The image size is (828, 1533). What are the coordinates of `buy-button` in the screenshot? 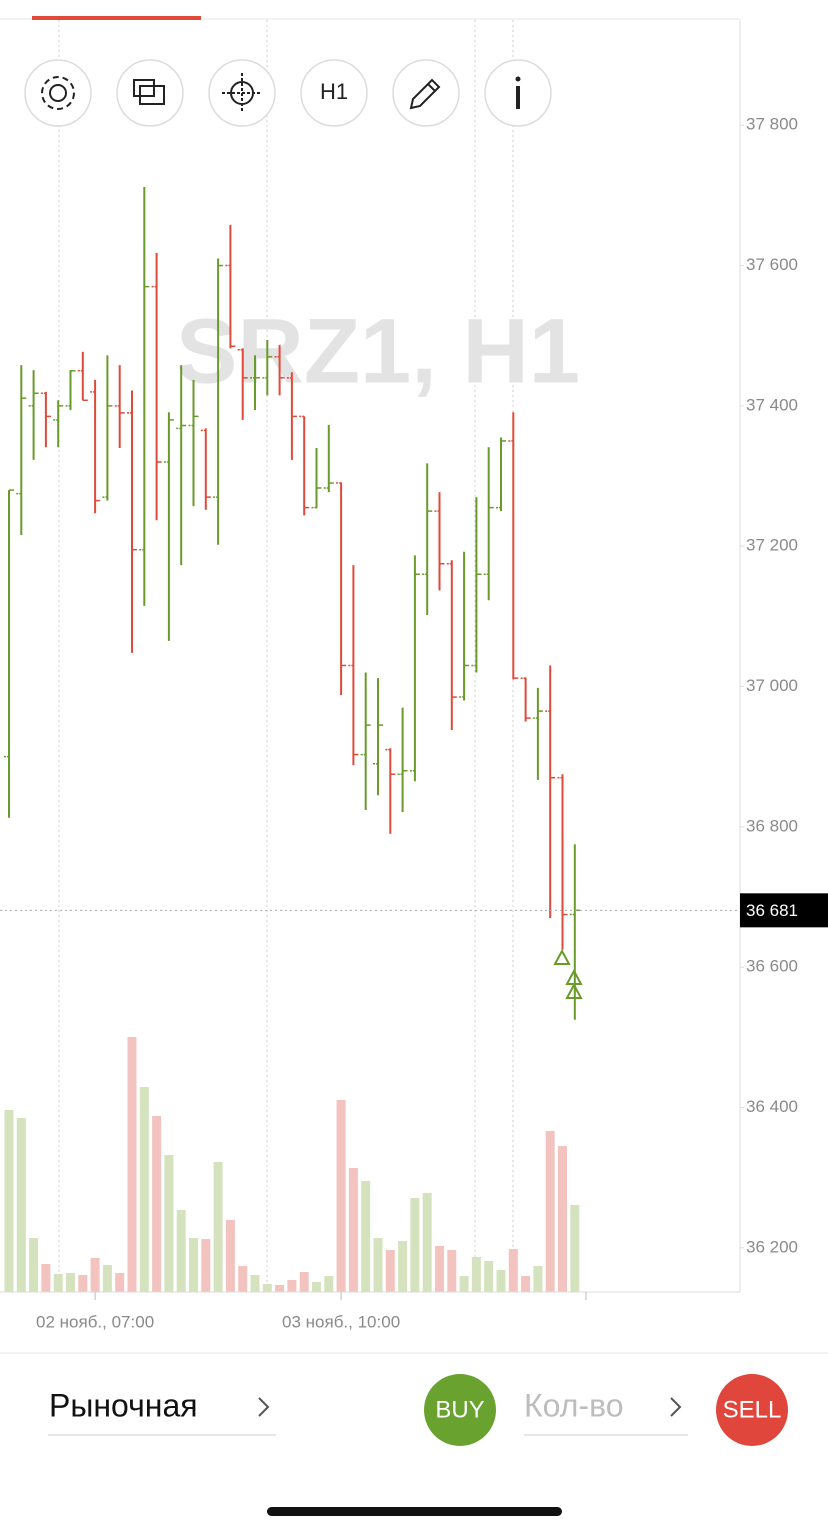 It's located at (460, 1410).